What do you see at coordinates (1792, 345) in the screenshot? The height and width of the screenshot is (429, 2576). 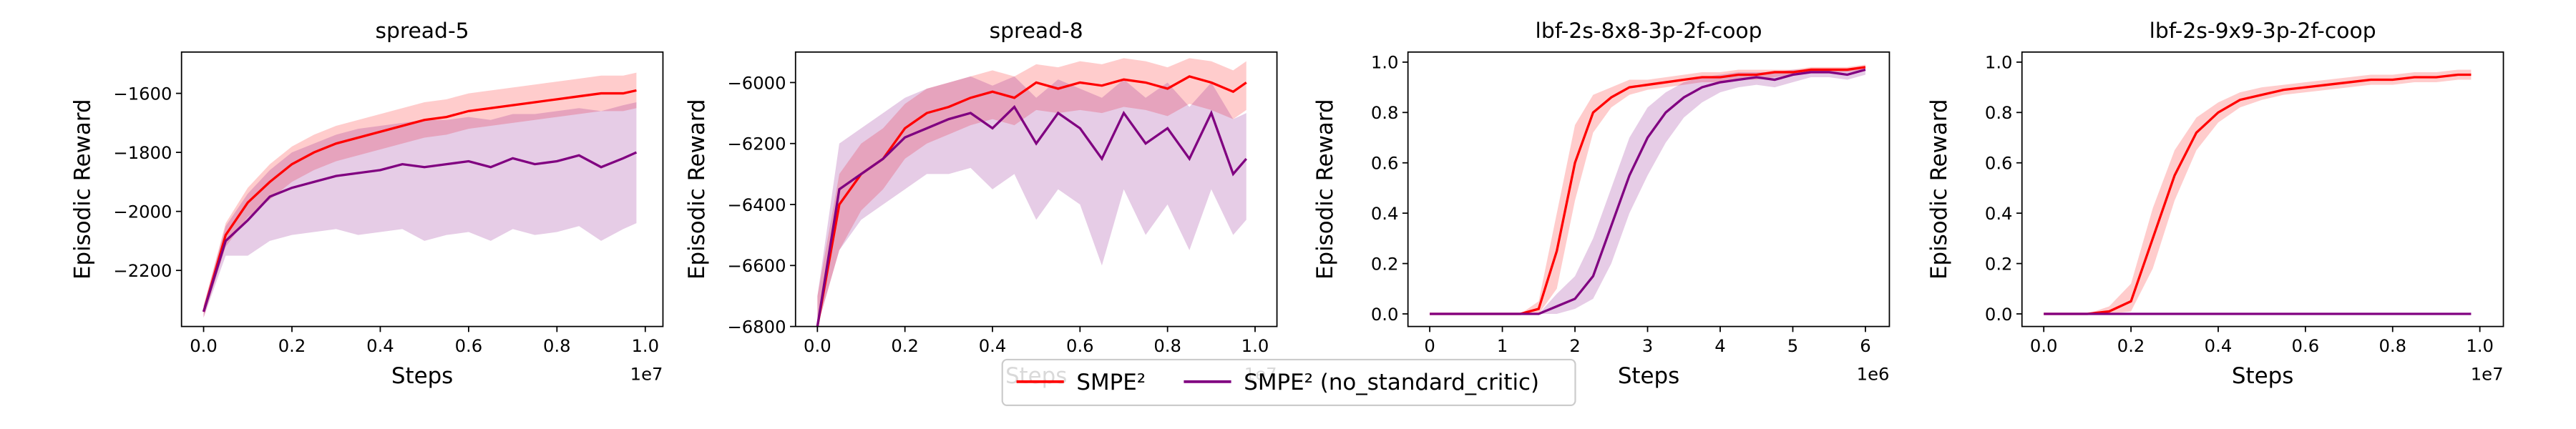 I see `x-tick-label: 5` at bounding box center [1792, 345].